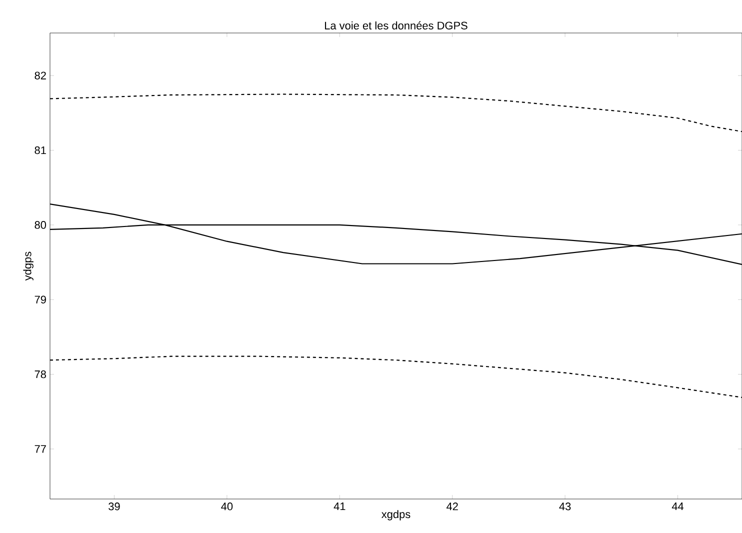 The image size is (742, 533). What do you see at coordinates (40, 150) in the screenshot?
I see `y-tick-label: 81` at bounding box center [40, 150].